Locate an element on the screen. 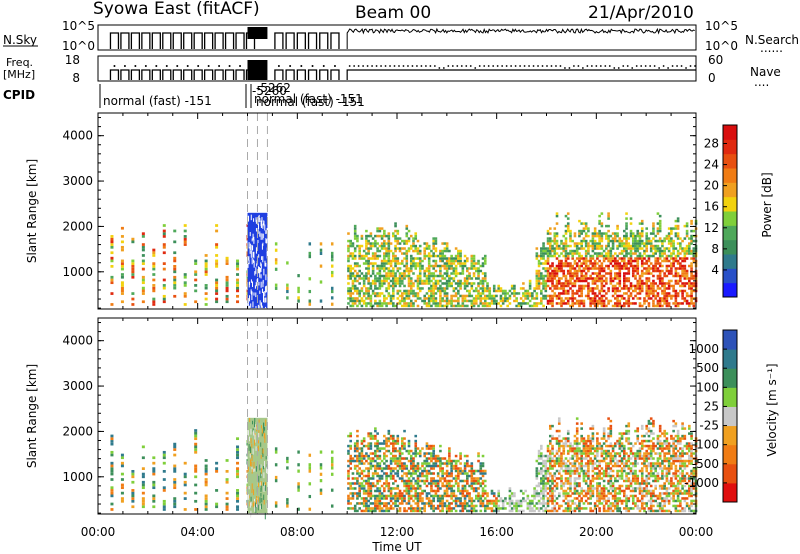 The height and width of the screenshot is (554, 800). nave-dot is located at coordinates (475, 68).